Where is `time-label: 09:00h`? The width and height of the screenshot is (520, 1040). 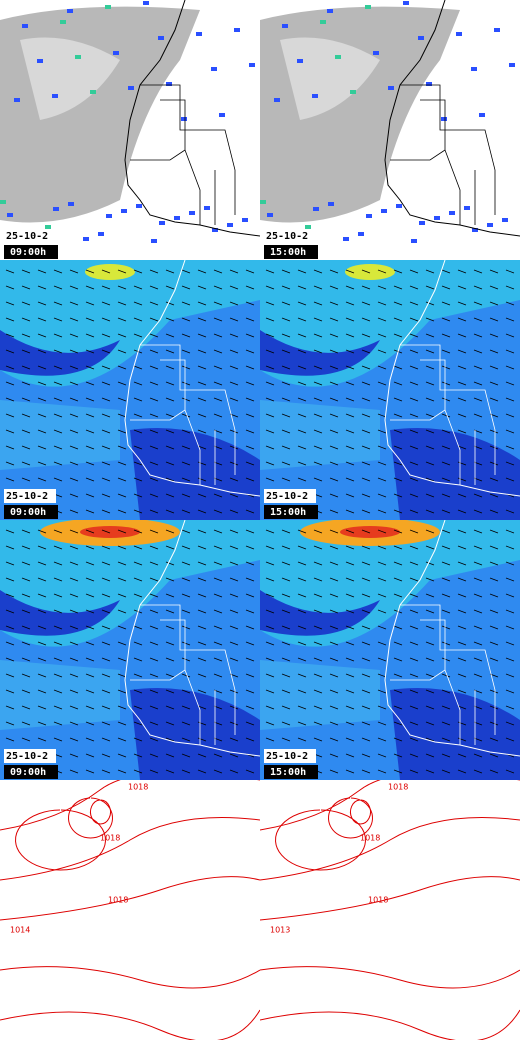
time-label: 09:00h is located at coordinates (28, 252).